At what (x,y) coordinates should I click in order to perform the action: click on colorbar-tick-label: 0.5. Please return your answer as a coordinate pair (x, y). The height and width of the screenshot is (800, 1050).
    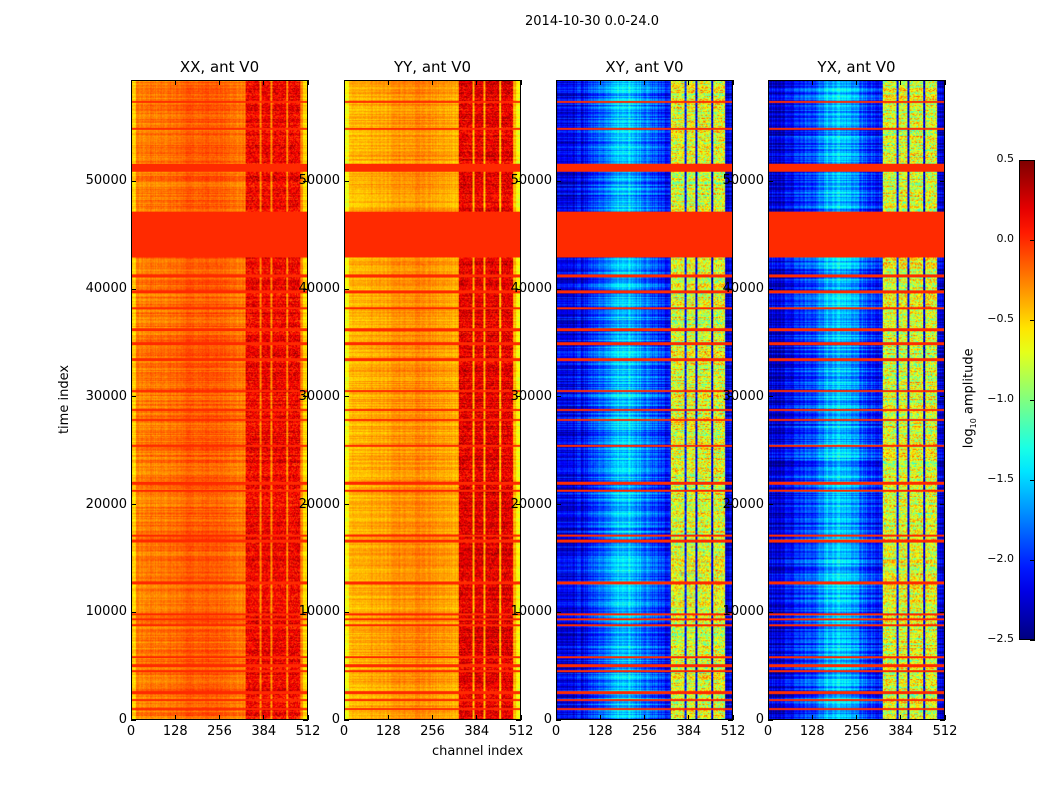
    Looking at the image, I should click on (1005, 158).